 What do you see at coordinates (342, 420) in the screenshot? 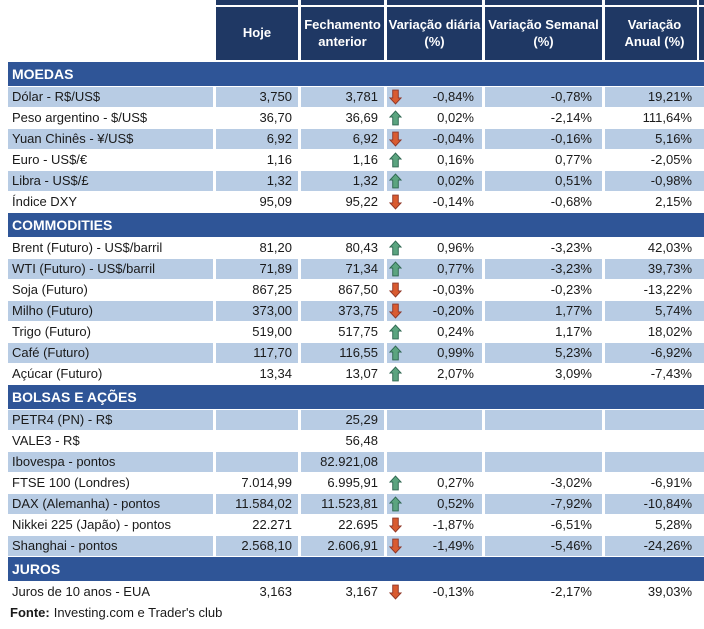
I see `fechamento-cell: 25,29` at bounding box center [342, 420].